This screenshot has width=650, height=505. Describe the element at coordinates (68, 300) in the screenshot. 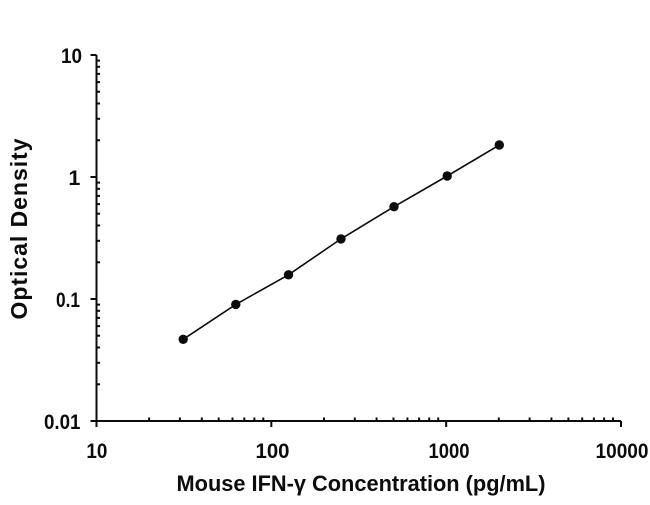

I see `svg-text: 0.1` at that location.